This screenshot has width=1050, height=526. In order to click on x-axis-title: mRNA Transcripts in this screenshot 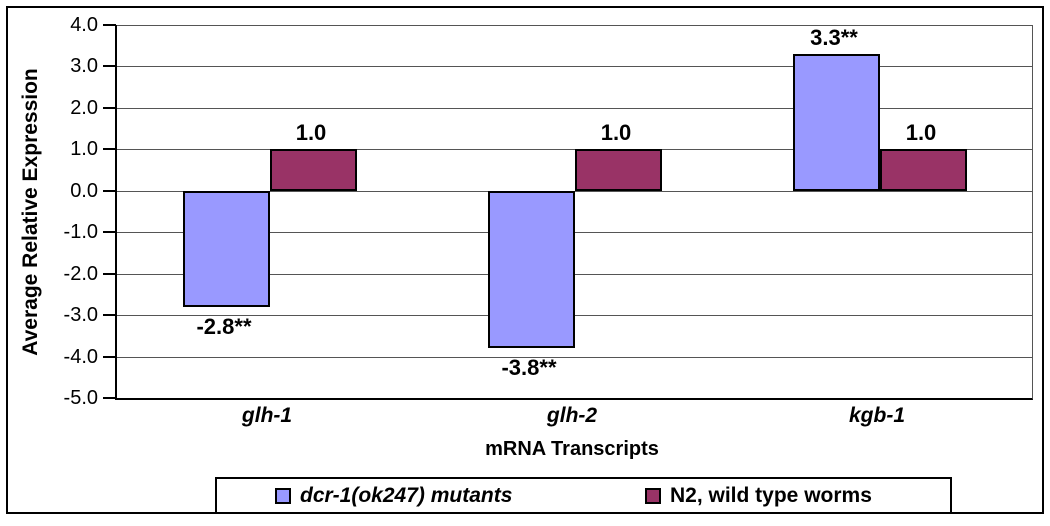, I will do `click(572, 449)`.